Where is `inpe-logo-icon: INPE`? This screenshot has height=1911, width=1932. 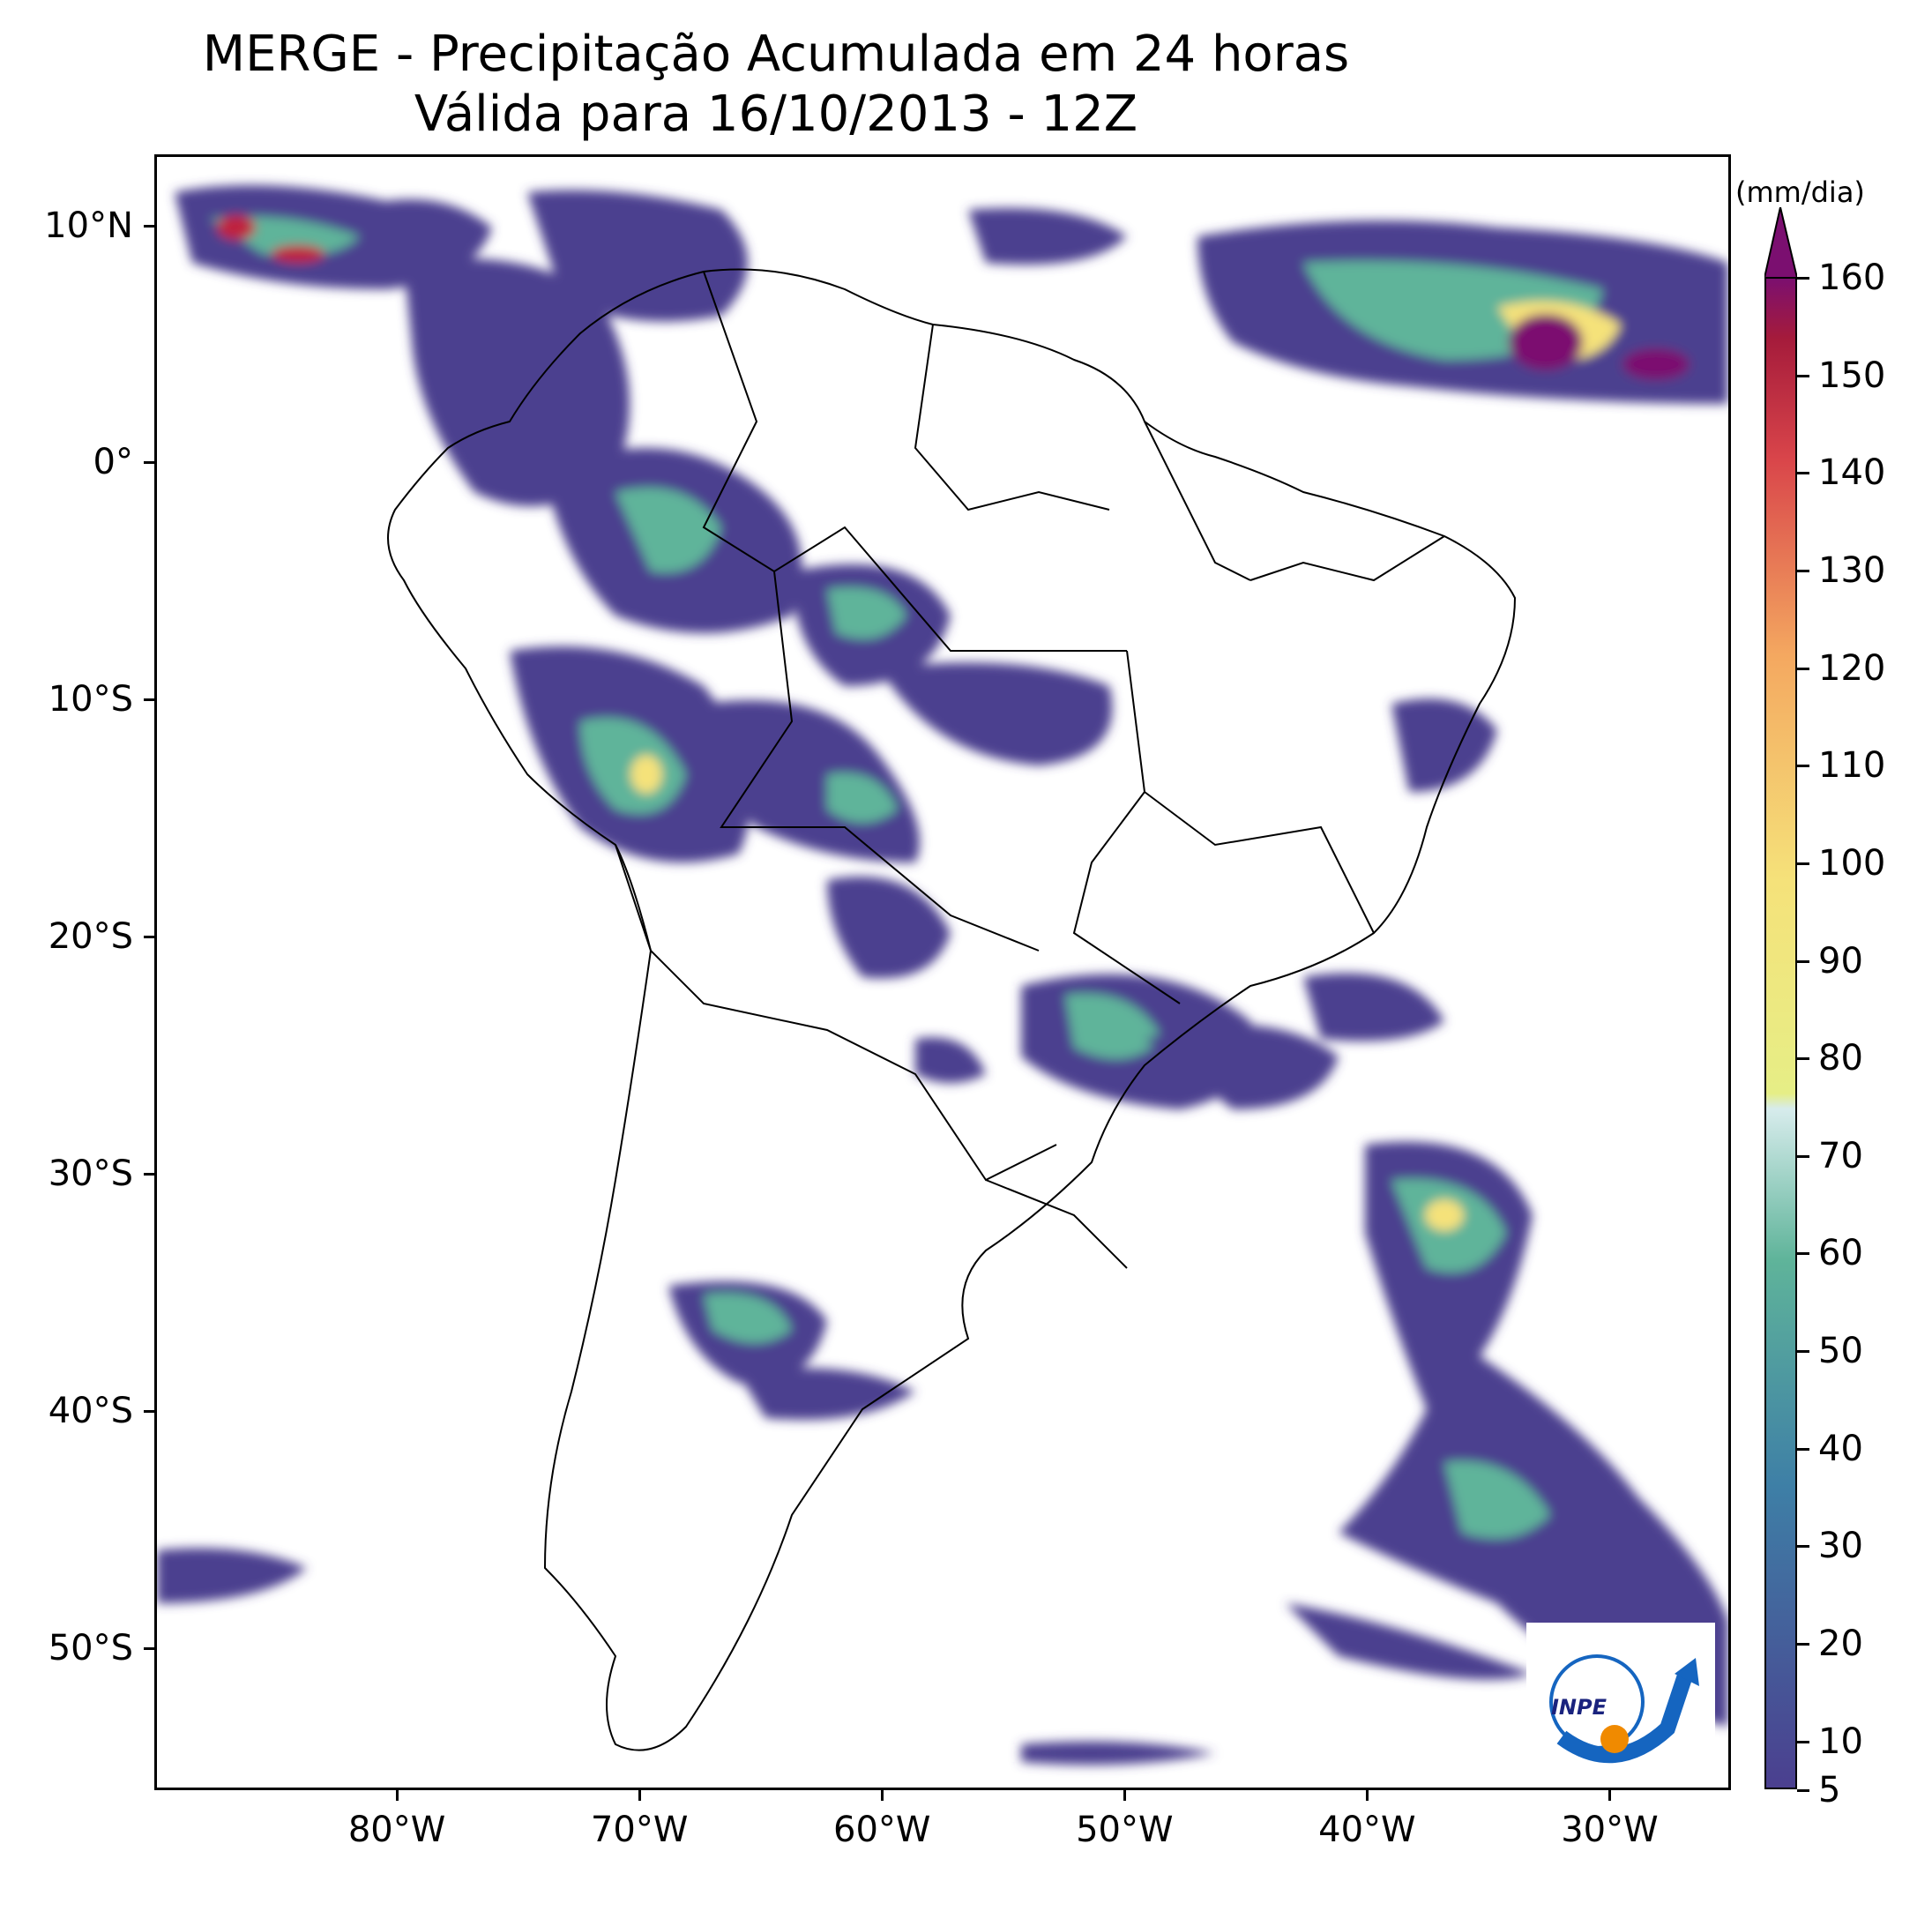 inpe-logo-icon: INPE is located at coordinates (1624, 1709).